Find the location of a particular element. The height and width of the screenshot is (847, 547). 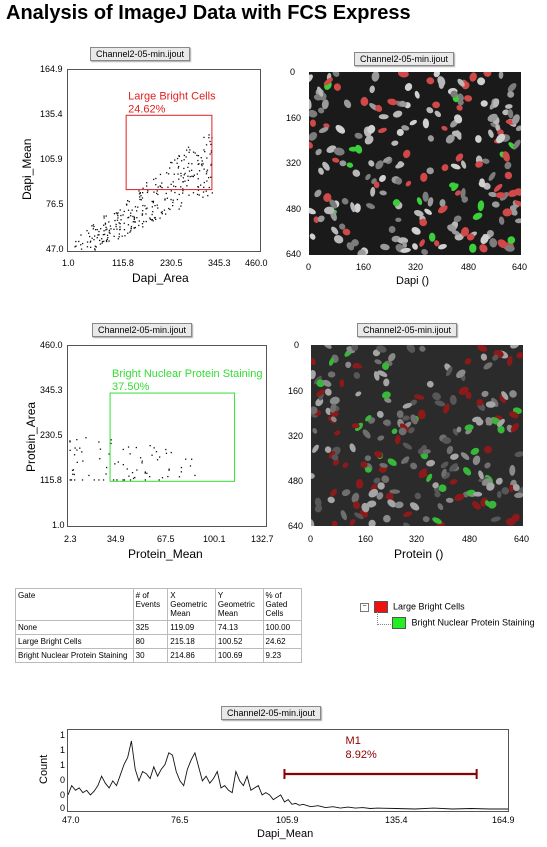

plot2-ytick: 115.8 is located at coordinates (51, 480).